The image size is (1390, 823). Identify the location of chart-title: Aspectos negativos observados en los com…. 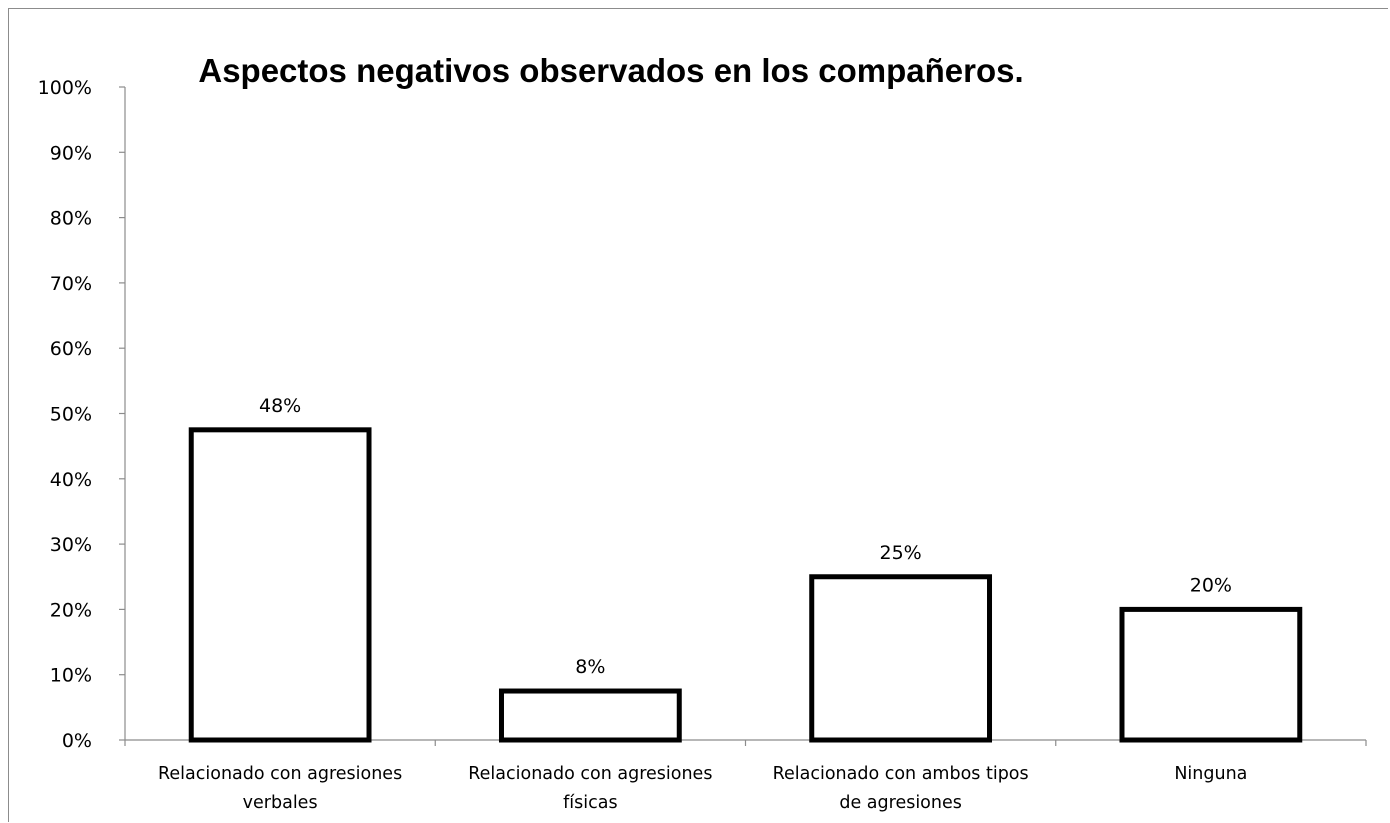
(610, 70).